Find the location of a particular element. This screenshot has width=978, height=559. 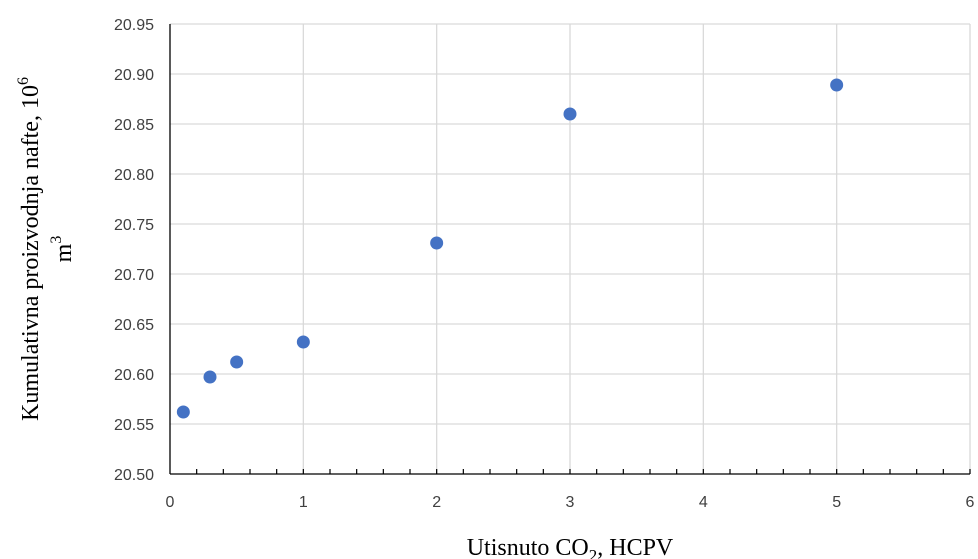

y-tick-label: 20.80 is located at coordinates (134, 175).